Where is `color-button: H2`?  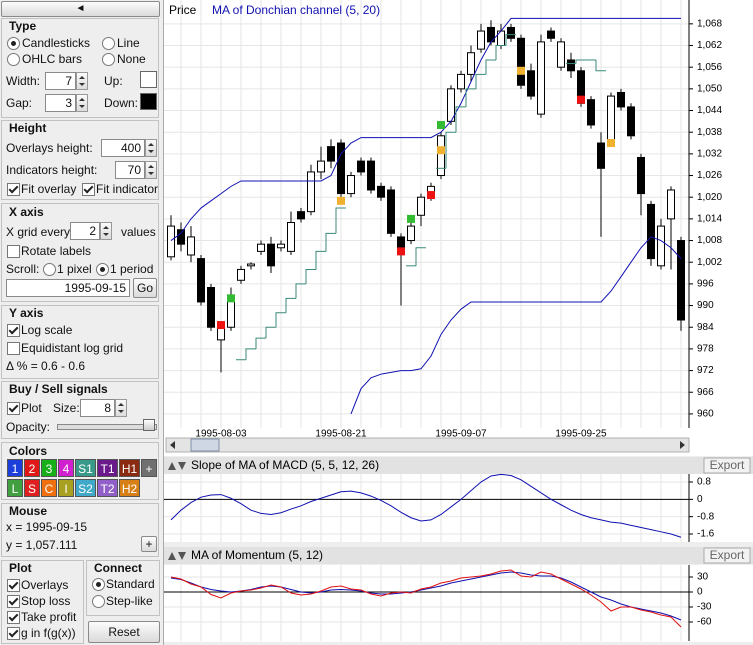
color-button: H2 is located at coordinates (129, 488).